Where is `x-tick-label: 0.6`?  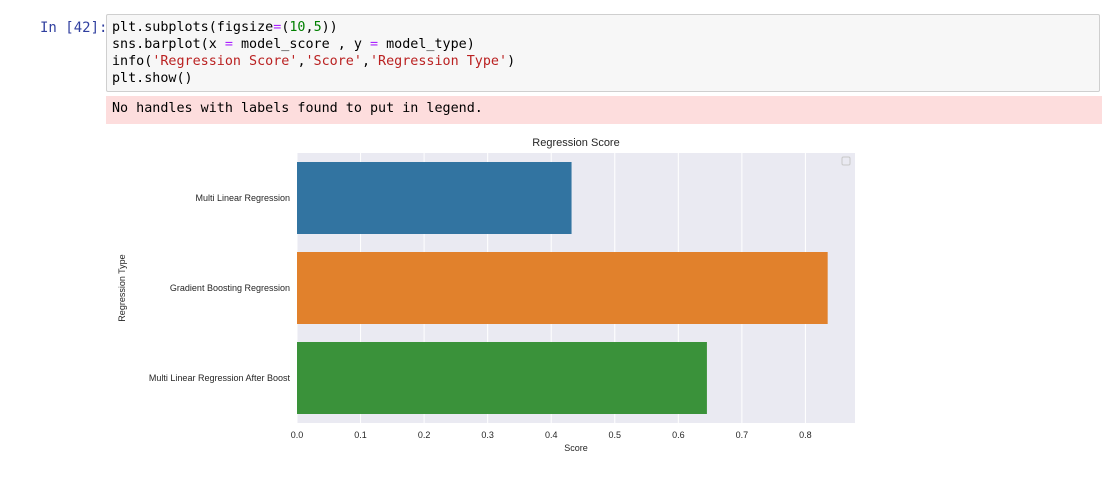
x-tick-label: 0.6 is located at coordinates (678, 435).